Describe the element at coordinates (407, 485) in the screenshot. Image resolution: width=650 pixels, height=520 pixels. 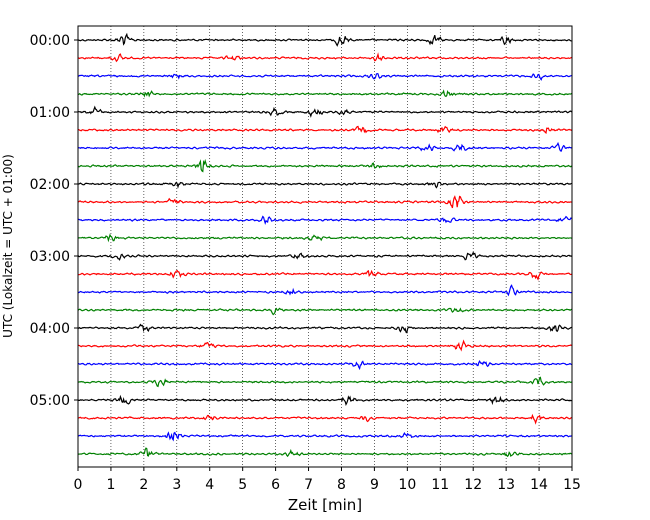
I see `x-tick-label-10: 10` at that location.